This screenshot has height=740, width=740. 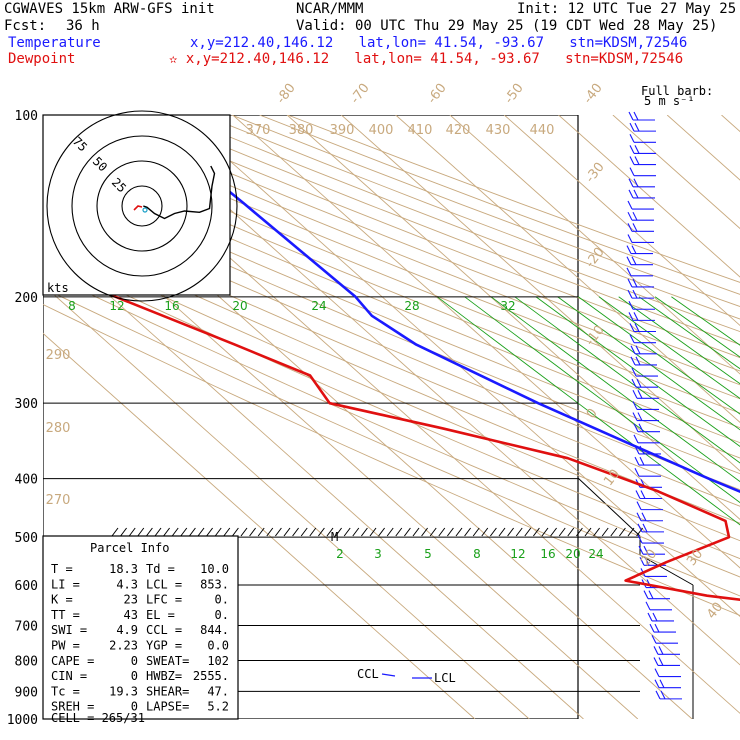 I want to click on dry-adiabat-label: 440, so click(x=542, y=130).